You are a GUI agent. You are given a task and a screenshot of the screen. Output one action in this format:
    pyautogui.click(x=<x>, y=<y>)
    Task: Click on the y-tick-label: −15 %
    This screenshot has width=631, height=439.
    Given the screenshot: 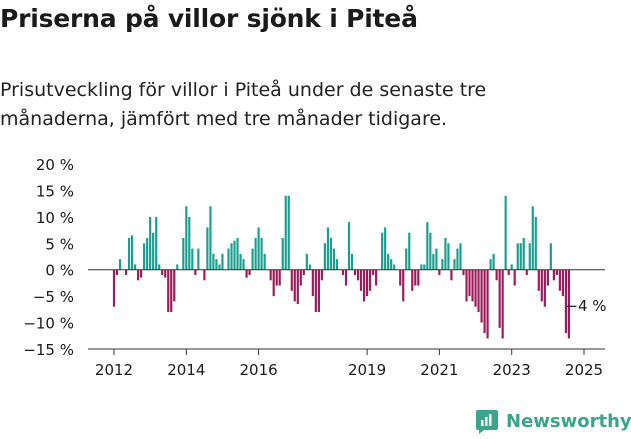 What is the action you would take?
    pyautogui.click(x=48, y=350)
    